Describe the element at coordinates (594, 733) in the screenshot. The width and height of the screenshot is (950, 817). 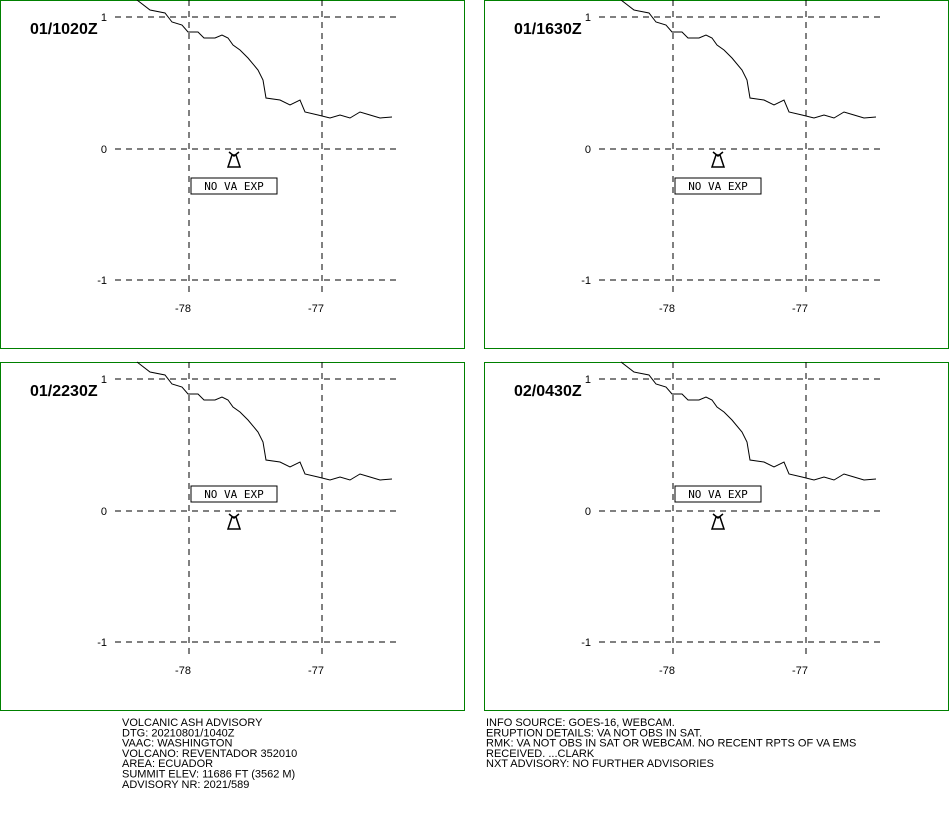
I see `advisory-line: ERUPTION DETAILS: VA NOT OBS IN SAT.` at that location.